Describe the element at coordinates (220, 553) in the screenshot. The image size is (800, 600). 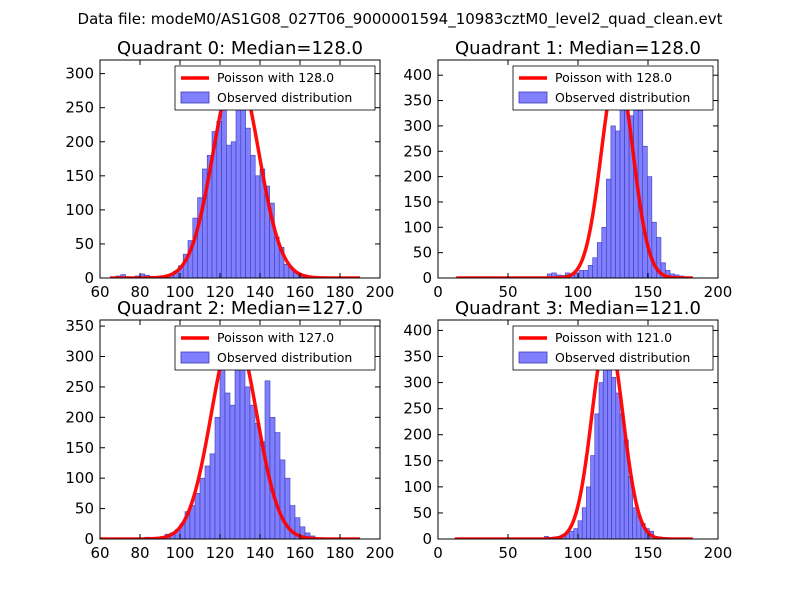
I see `x-tick-label: 120` at that location.